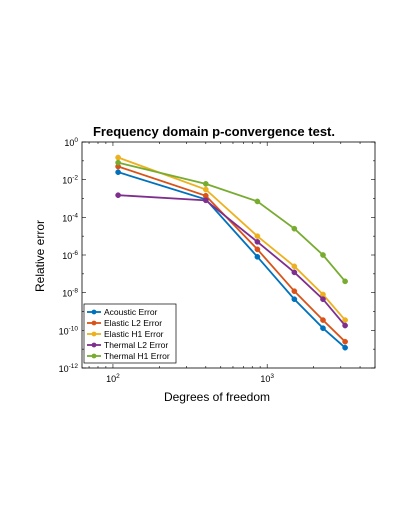  Describe the element at coordinates (70, 255) in the screenshot. I see `y-tick-label: 10⁻⁶` at that location.